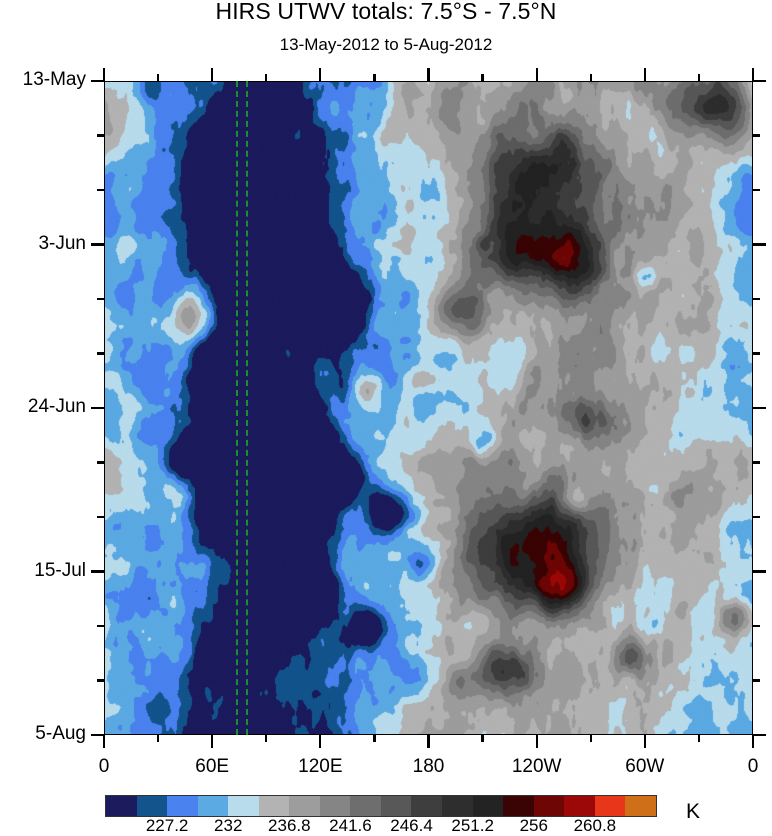 This screenshot has width=772, height=836. Describe the element at coordinates (693, 811) in the screenshot. I see `colorbar-unit-label: K` at that location.